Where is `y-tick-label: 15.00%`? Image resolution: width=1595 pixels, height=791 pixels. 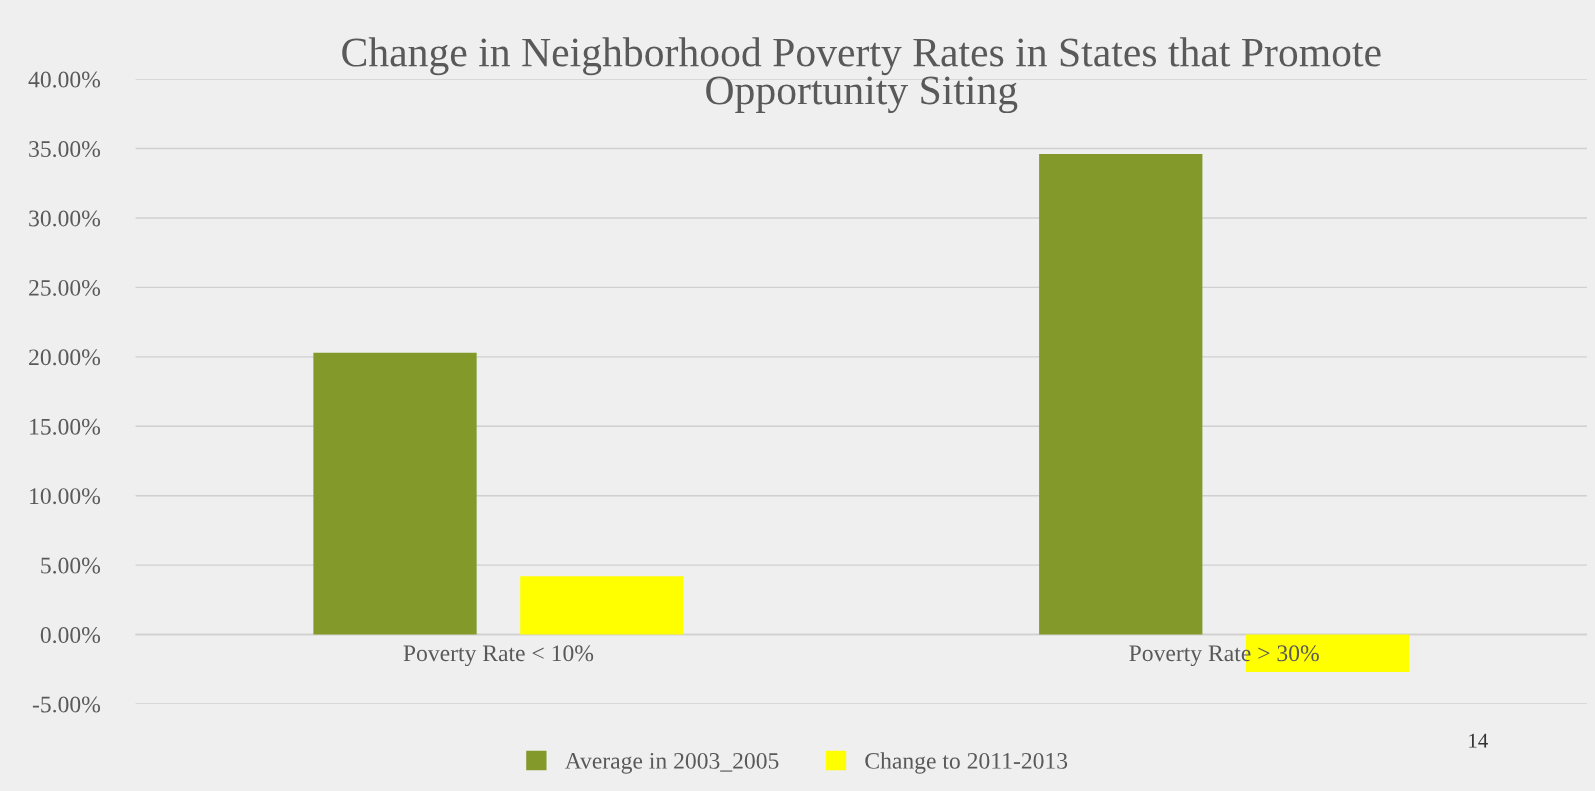 y-tick-label: 15.00% is located at coordinates (65, 426).